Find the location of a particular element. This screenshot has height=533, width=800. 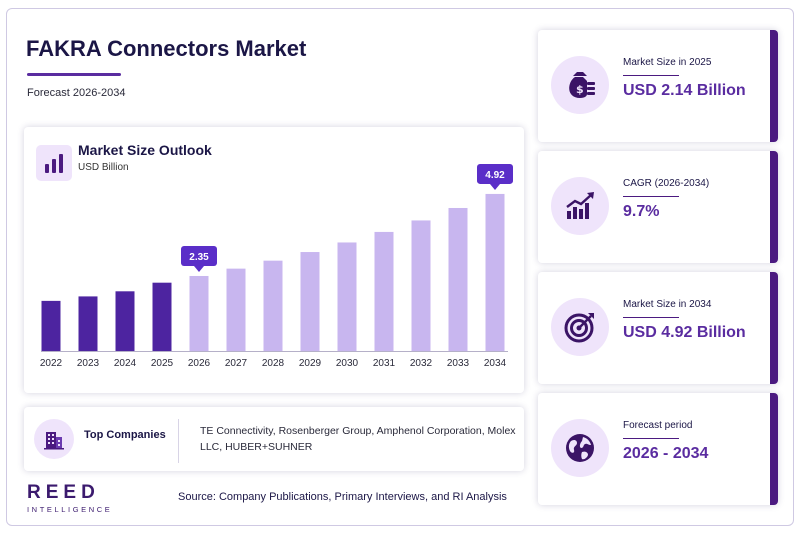

building-icon is located at coordinates (54, 439).